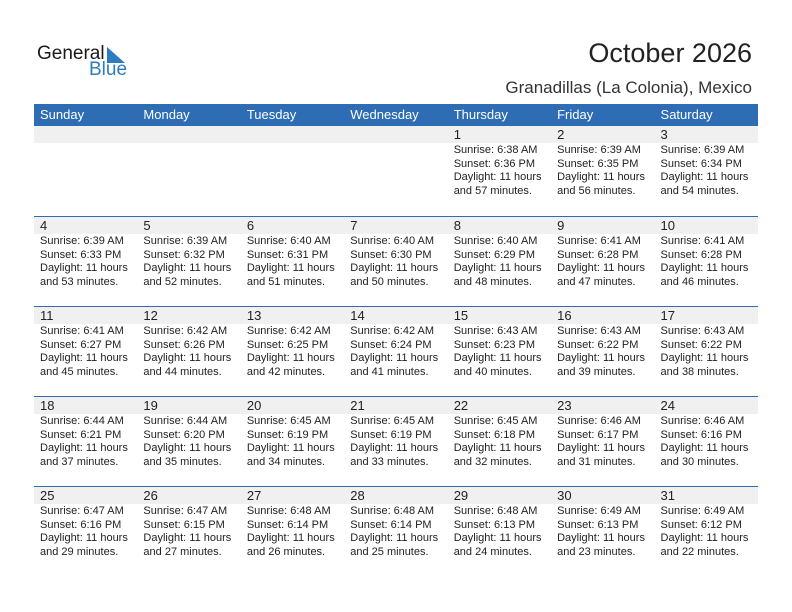  What do you see at coordinates (596, 281) in the screenshot?
I see `daylight-text: and 47 minutes.` at bounding box center [596, 281].